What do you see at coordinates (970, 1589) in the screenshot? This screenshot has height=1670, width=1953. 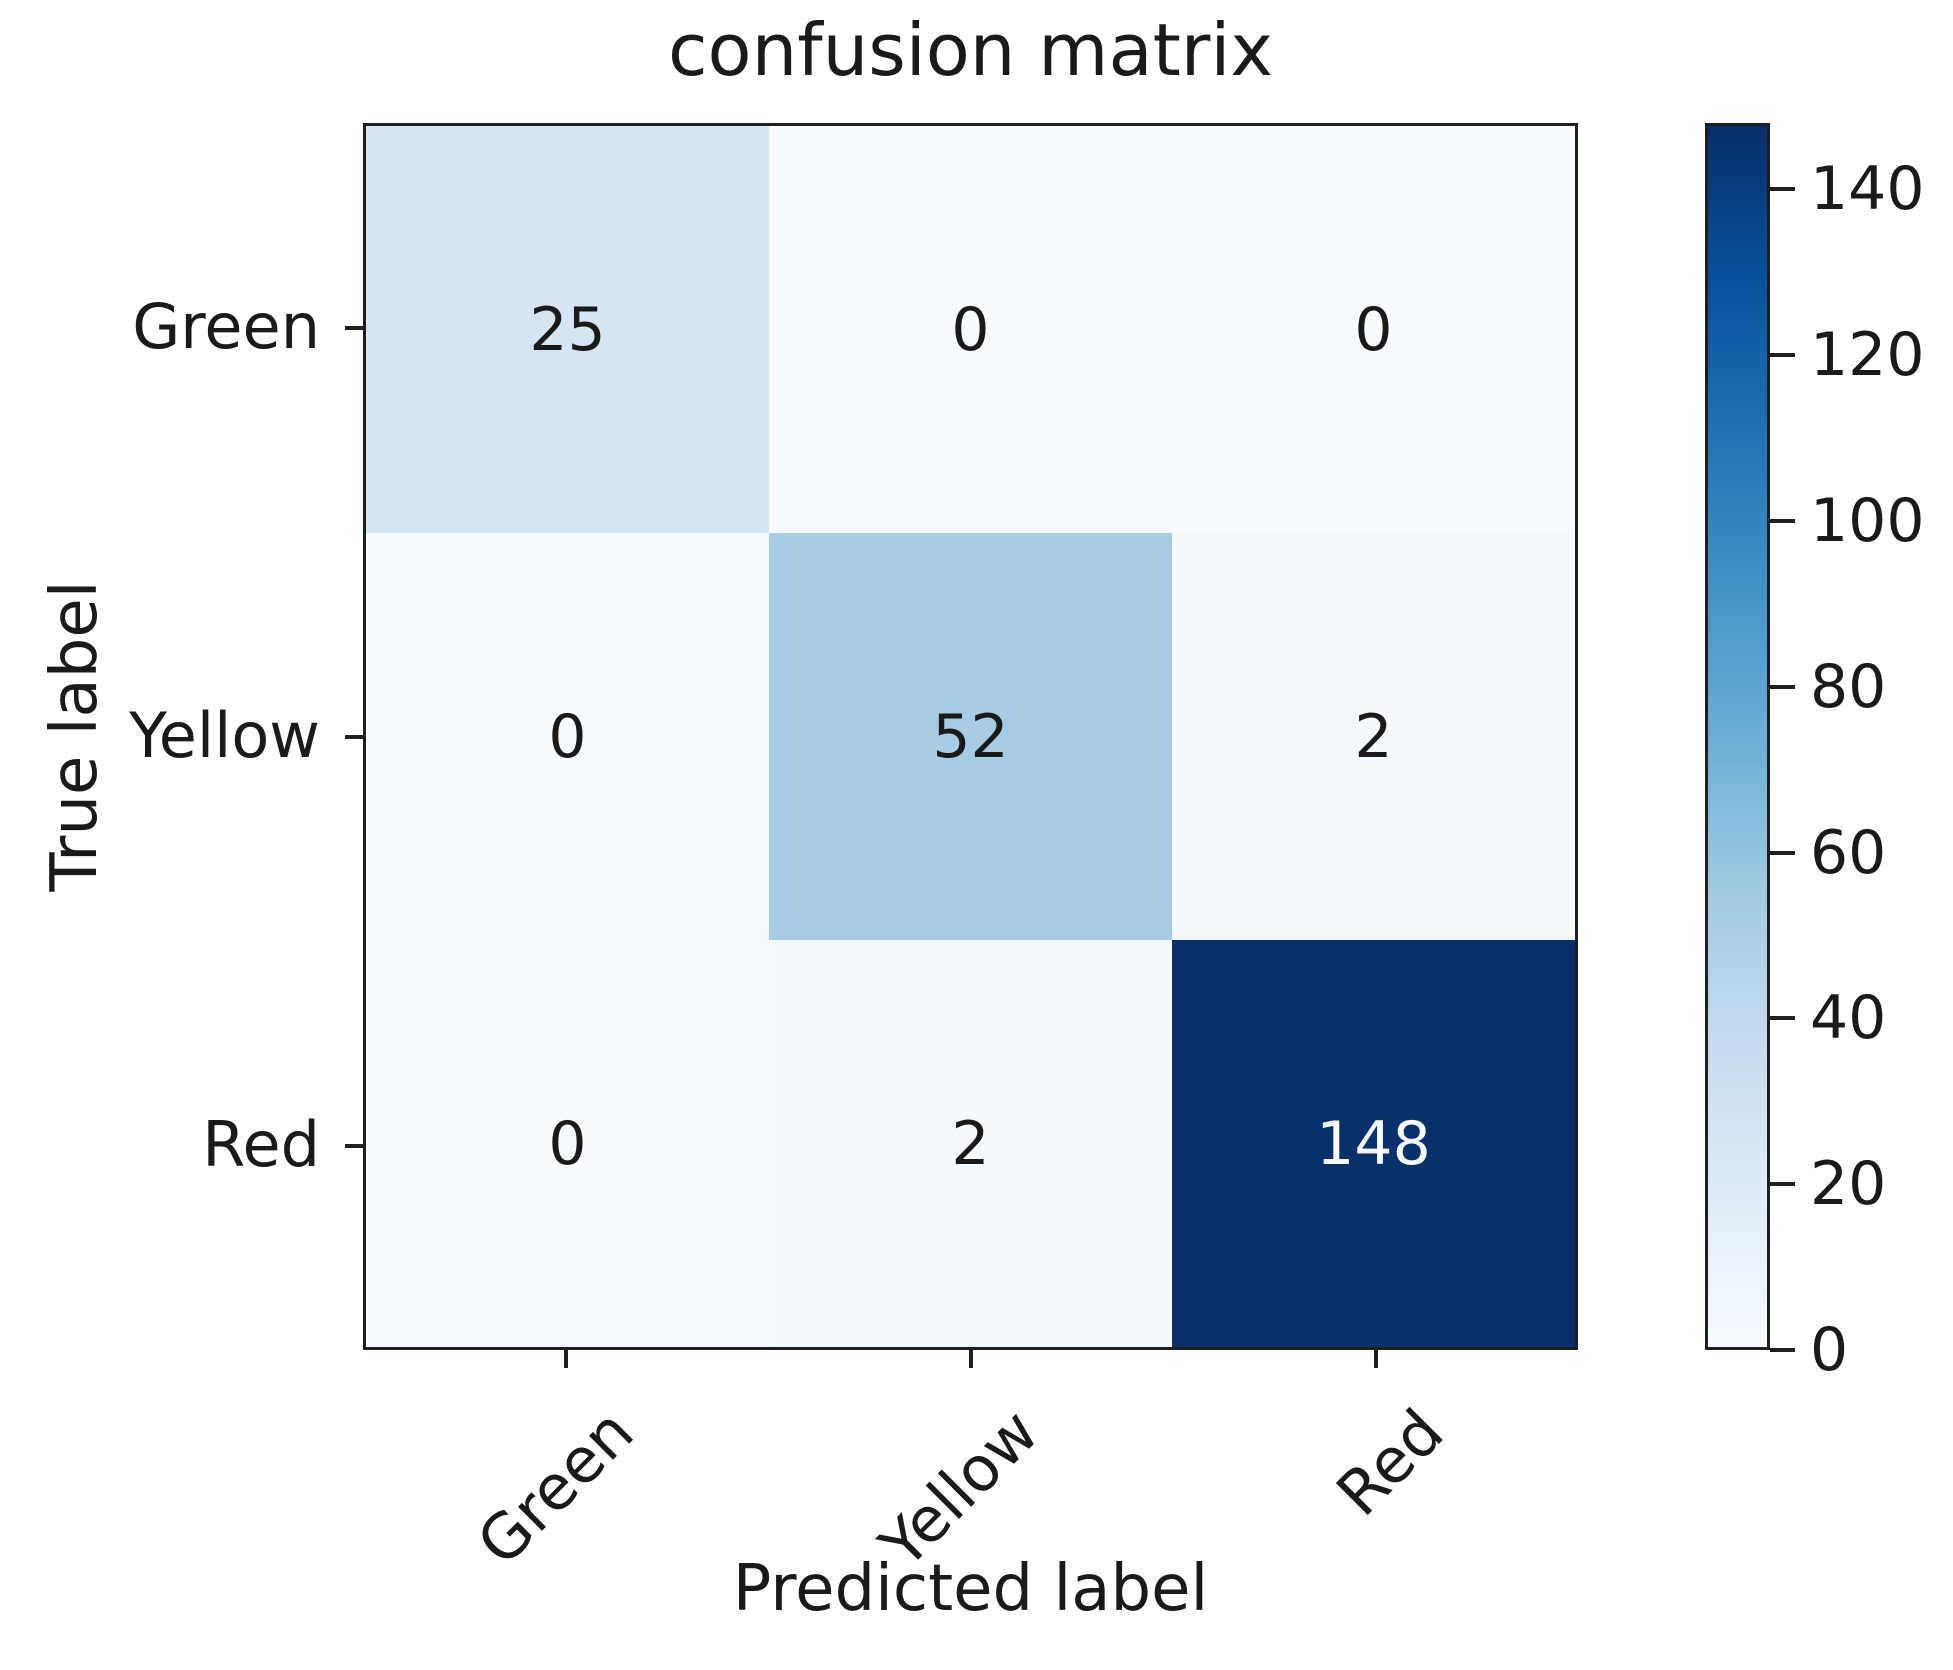 I see `x-axis-label: Predicted label` at bounding box center [970, 1589].